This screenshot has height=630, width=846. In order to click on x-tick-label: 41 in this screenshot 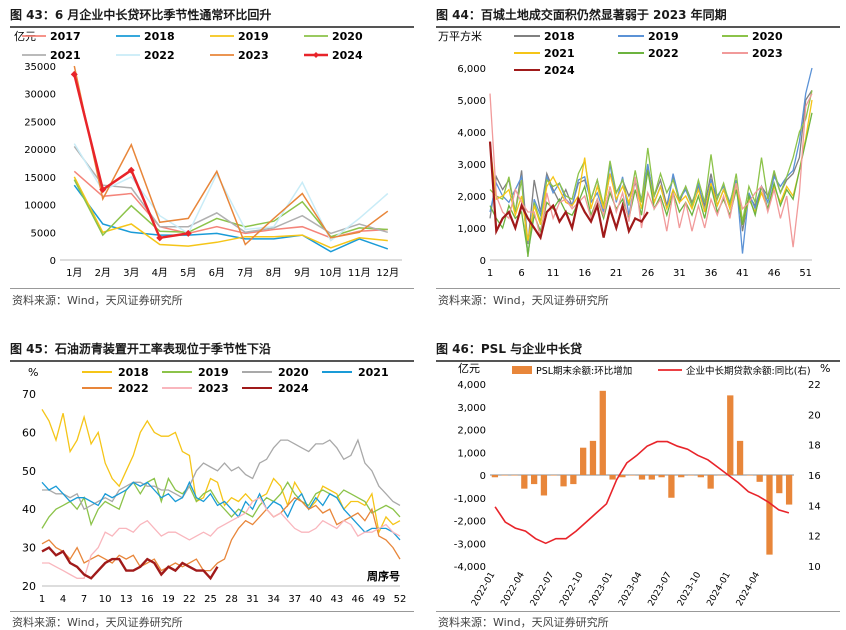, I will do `click(742, 273)`.